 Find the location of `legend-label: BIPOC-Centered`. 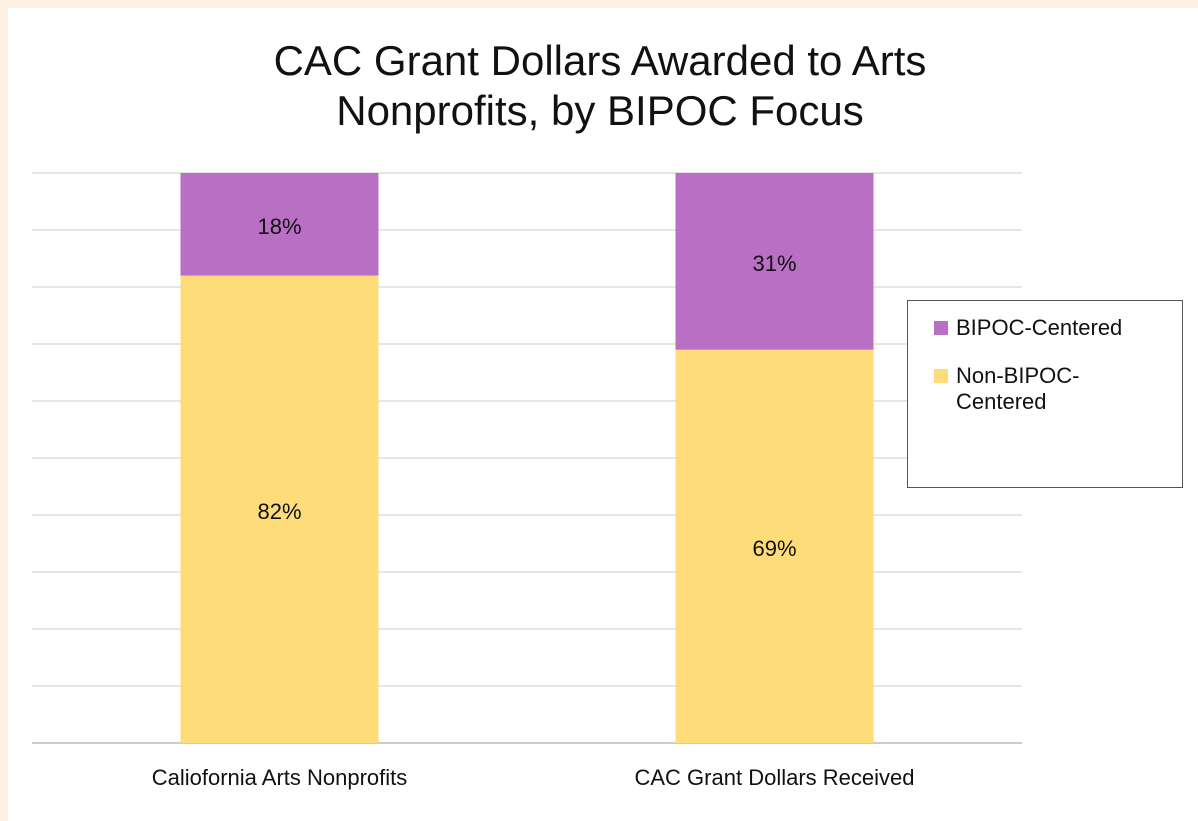

legend-label: BIPOC-Centered is located at coordinates (1039, 327).